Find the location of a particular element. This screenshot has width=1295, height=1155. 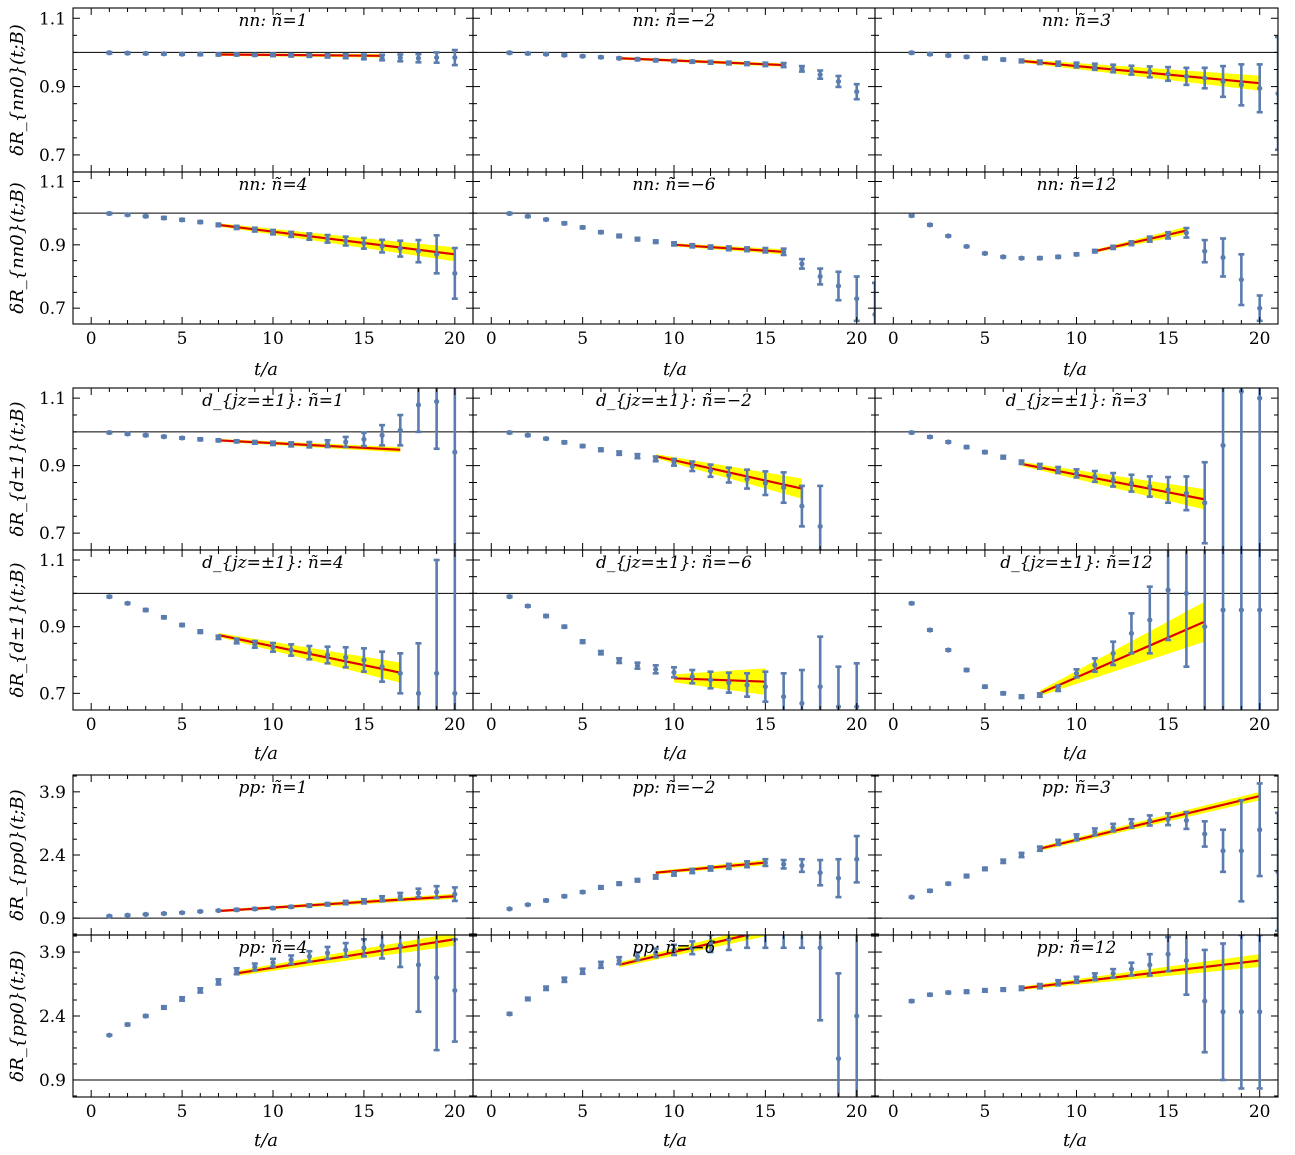

panel-title: d_{jz=±1}: ñ=3 is located at coordinates (1077, 401).